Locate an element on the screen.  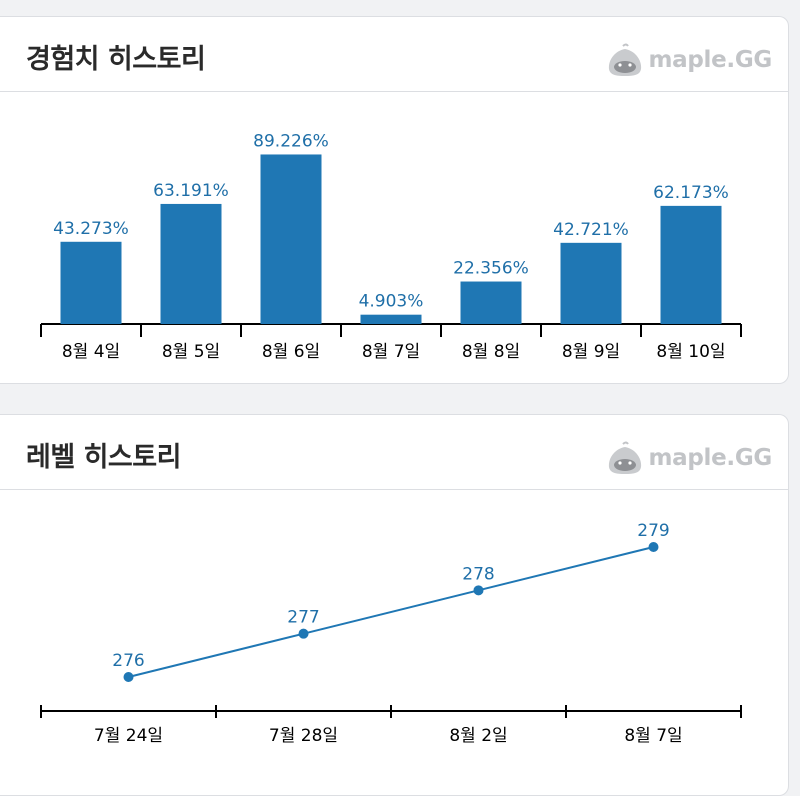
exp-history-header: 경험치 히스토리 maple.GG is located at coordinates (394, 54).